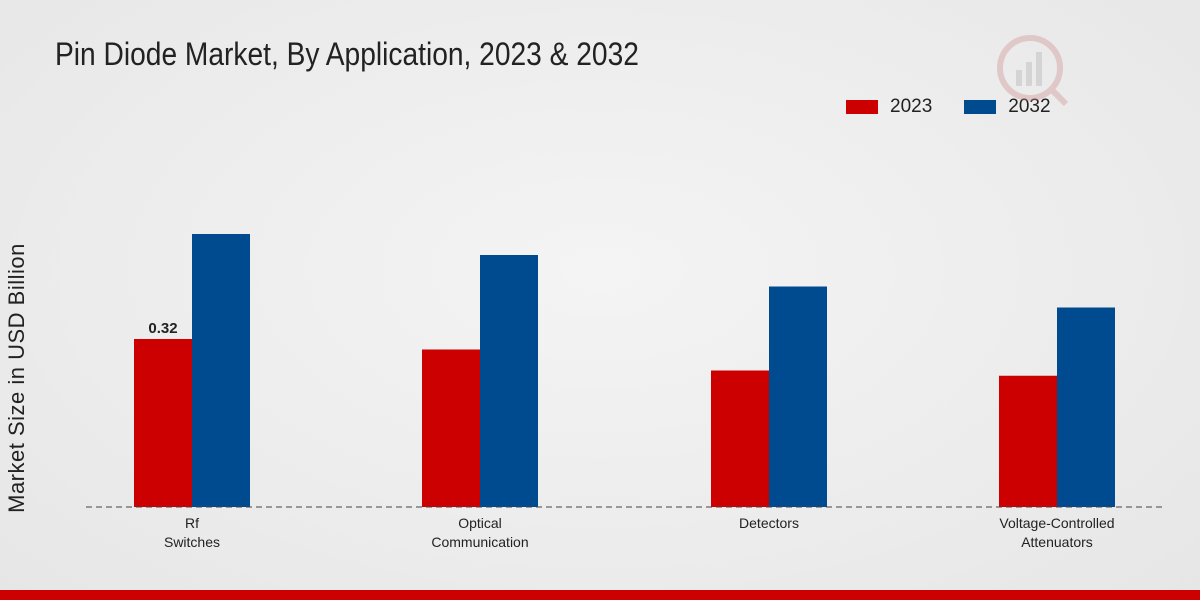 This screenshot has width=1200, height=600. I want to click on legend: 2023 2032, so click(964, 107).